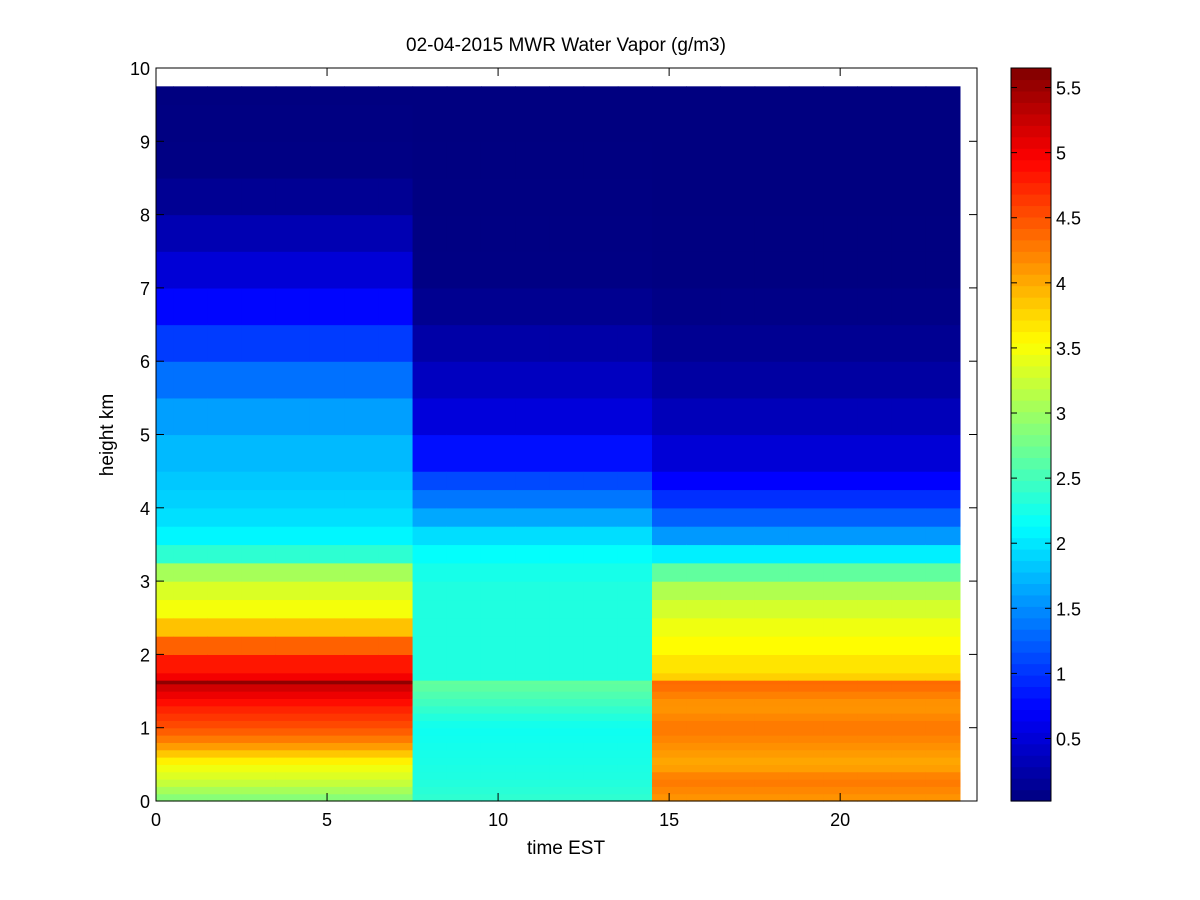 The height and width of the screenshot is (900, 1200). What do you see at coordinates (145, 729) in the screenshot?
I see `y-tick-label: 1` at bounding box center [145, 729].